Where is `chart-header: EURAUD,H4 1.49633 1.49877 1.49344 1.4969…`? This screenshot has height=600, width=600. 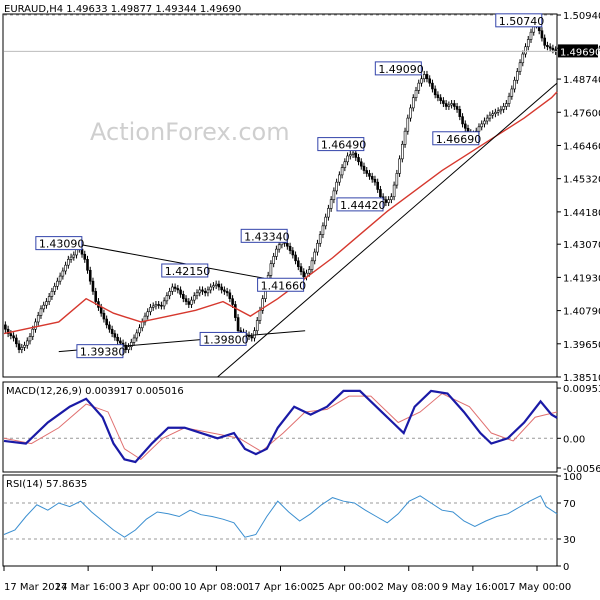 chart-header: EURAUD,H4 1.49633 1.49877 1.49344 1.4969… is located at coordinates (122, 9).